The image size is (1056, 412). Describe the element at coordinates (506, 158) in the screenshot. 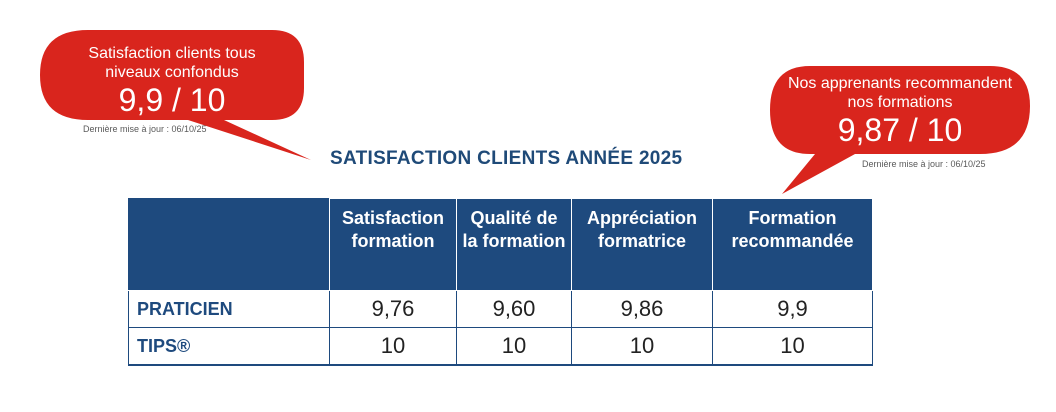

I see `page-title: SATISFACTION CLIENTS ANNÉE 2025` at that location.